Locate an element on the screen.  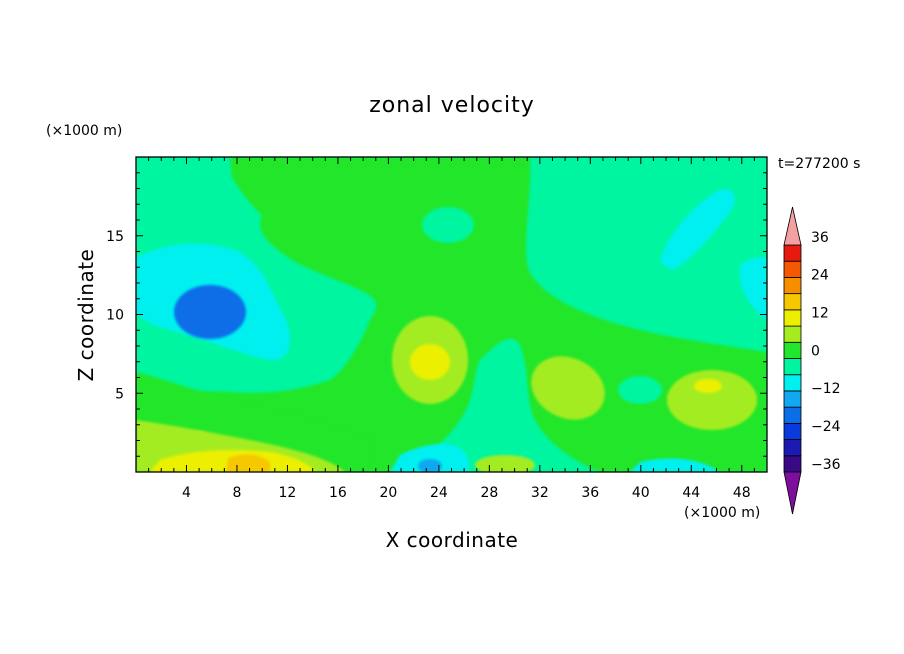
contour-bottom-right-cyan is located at coordinates (675, 465).